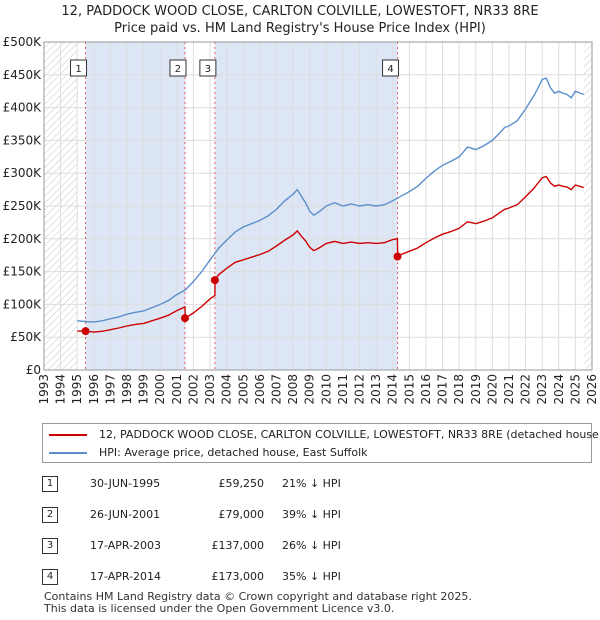 Image resolution: width=600 pixels, height=620 pixels. I want to click on x-tick-label: 2003, so click(210, 389).